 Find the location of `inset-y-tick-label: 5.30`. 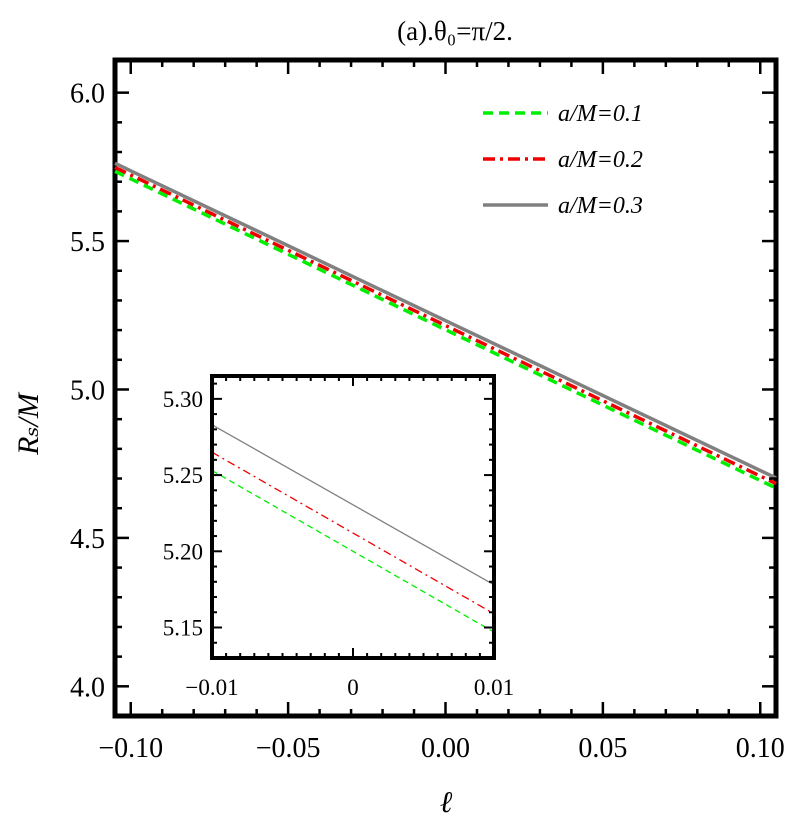

inset-y-tick-label: 5.30 is located at coordinates (183, 399).